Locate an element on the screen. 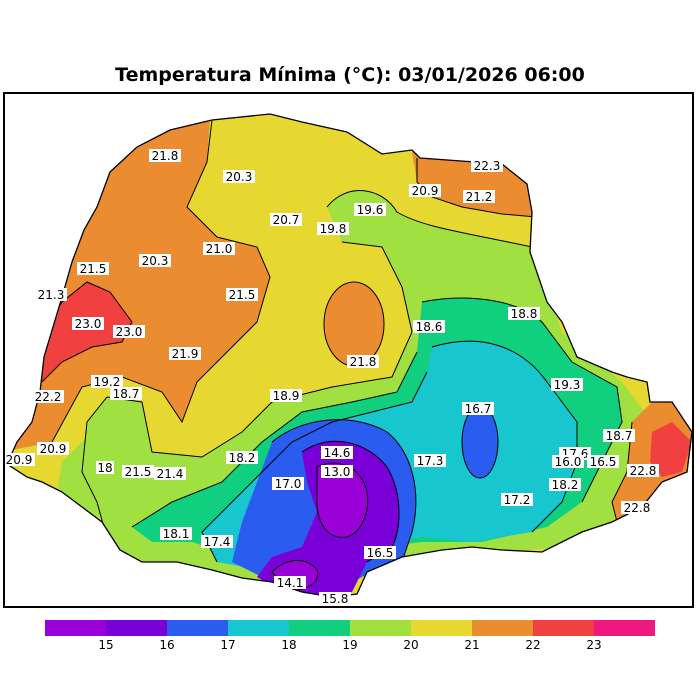 This screenshot has height=700, width=700. station-label: 18 is located at coordinates (105, 468).